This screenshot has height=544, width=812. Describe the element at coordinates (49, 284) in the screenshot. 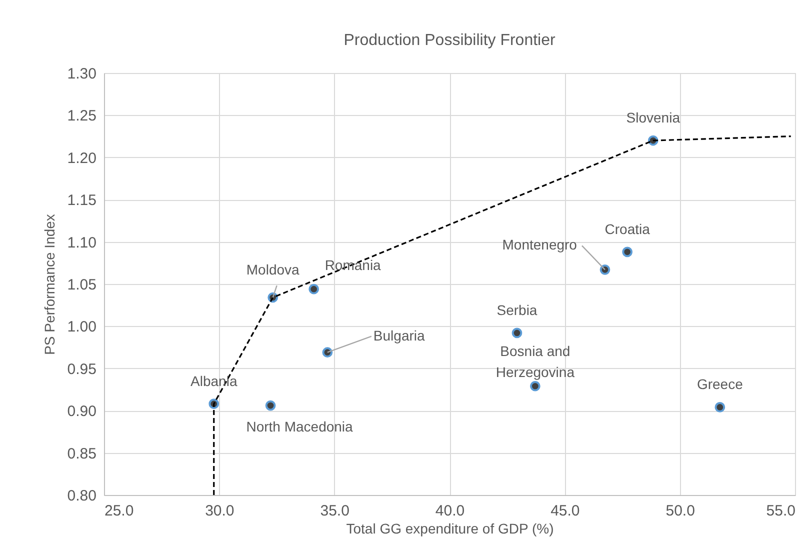

I see `y-axis-title: PS Performance Index` at that location.